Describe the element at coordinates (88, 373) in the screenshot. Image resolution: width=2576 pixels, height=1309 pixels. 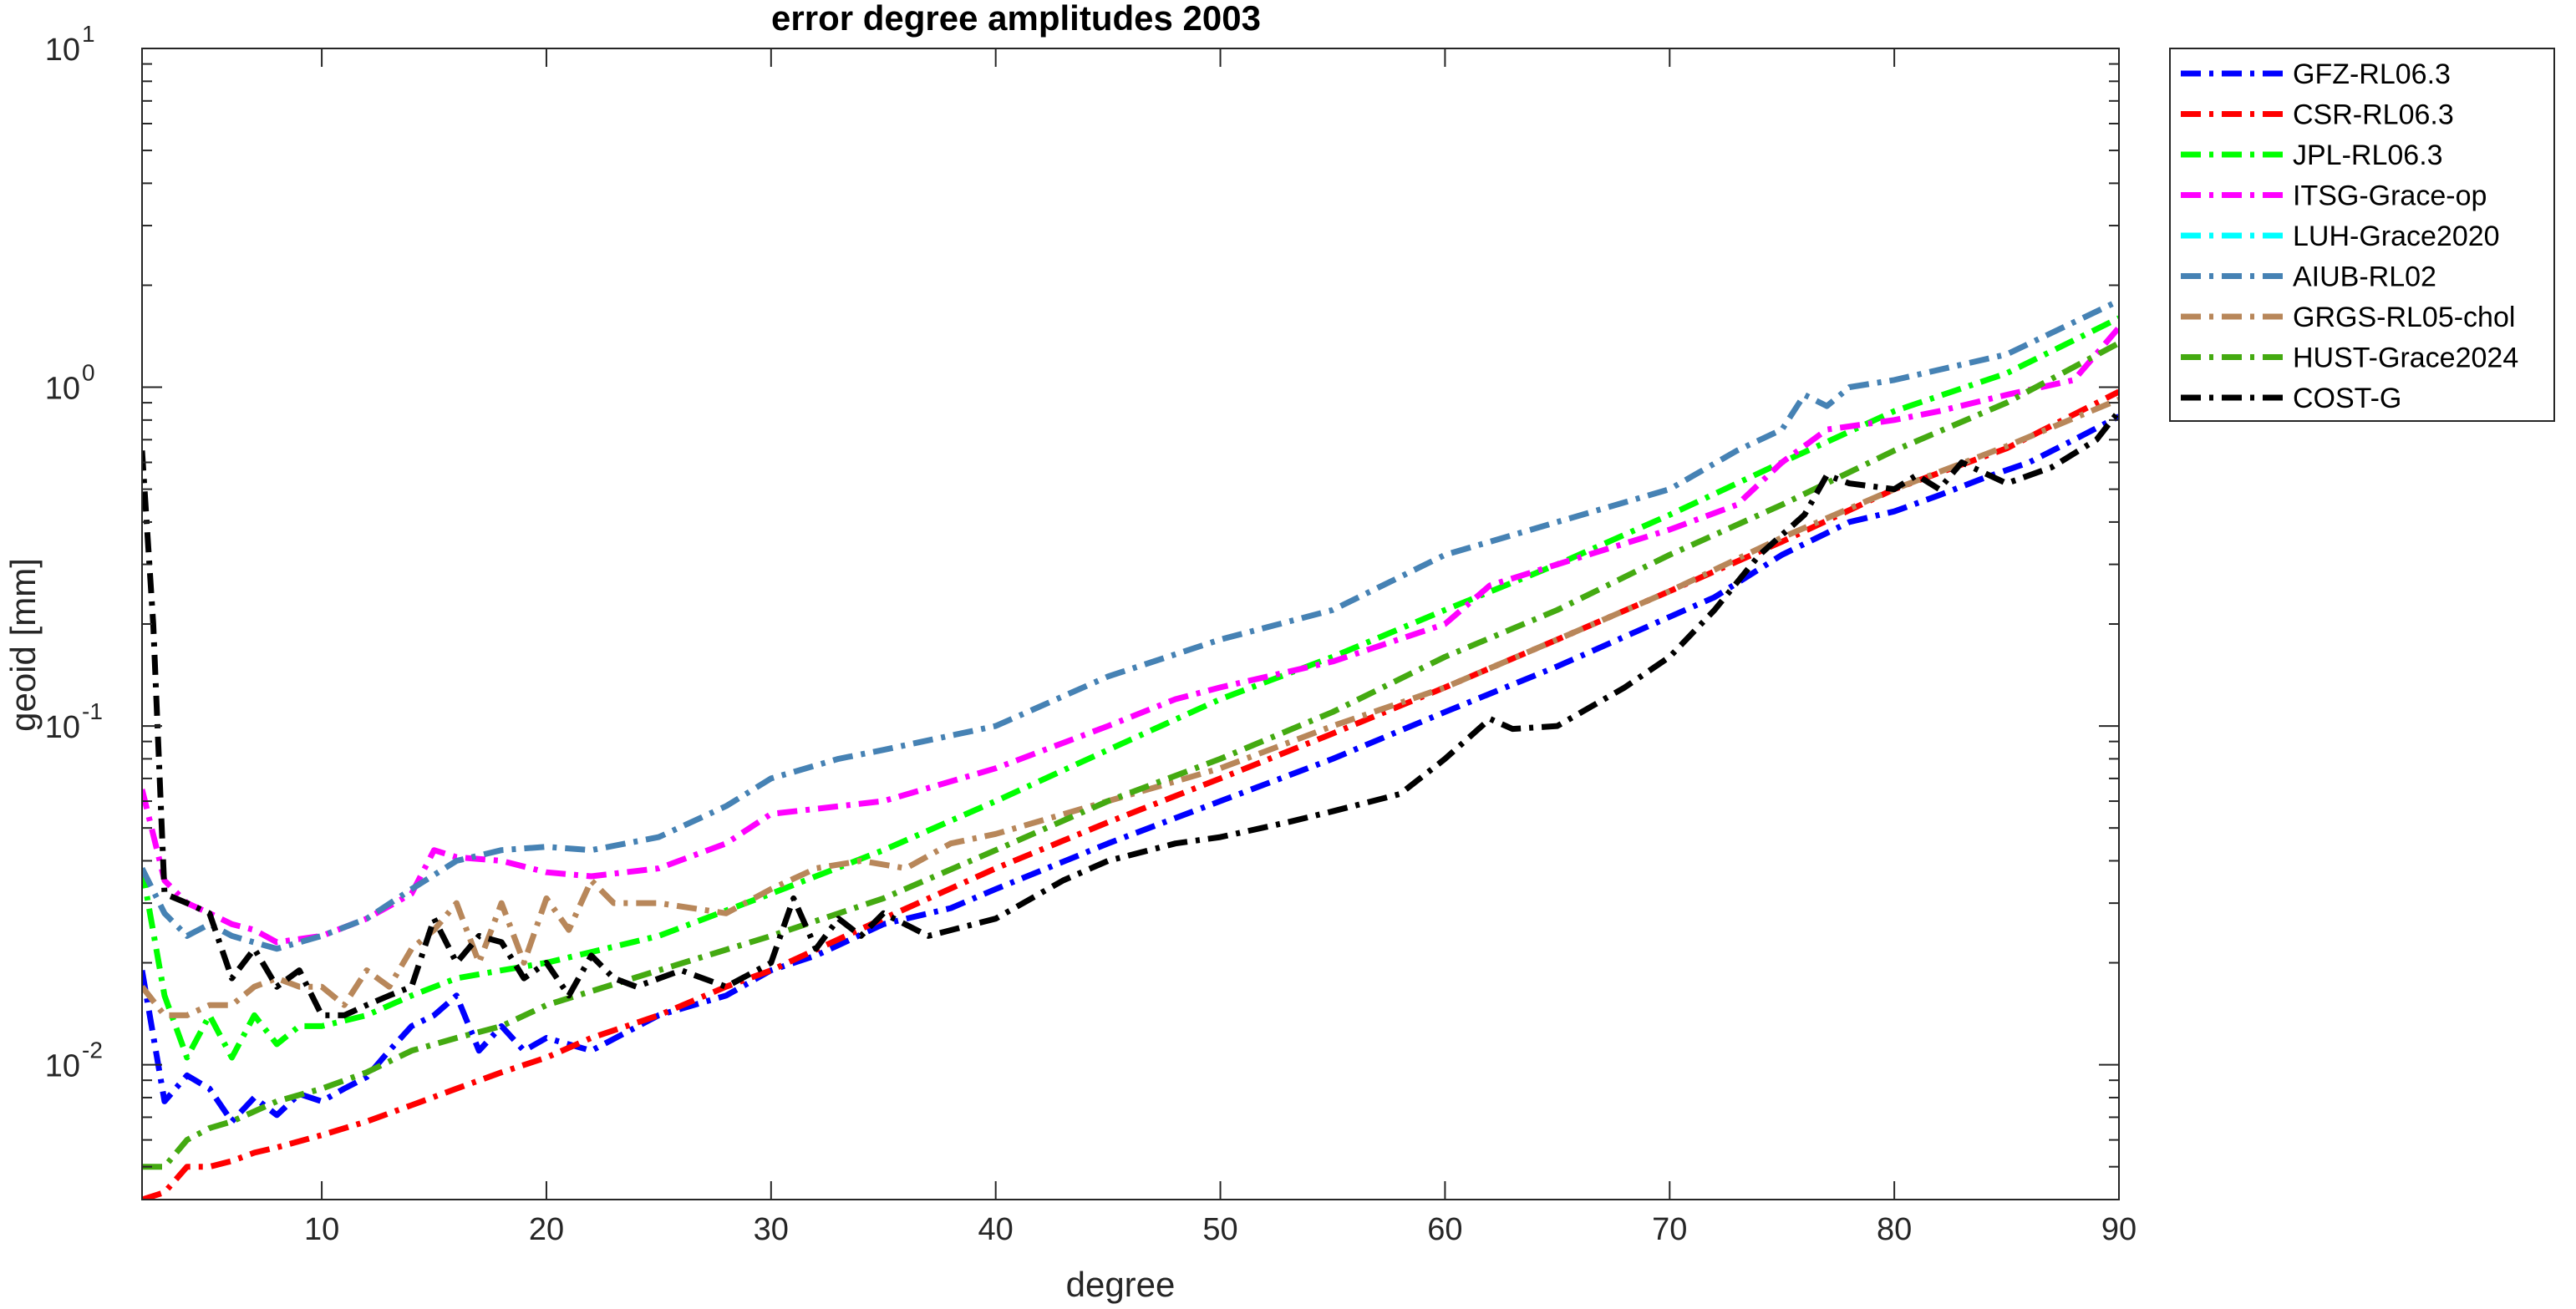
I see `y-tick-label-exp: 0` at that location.